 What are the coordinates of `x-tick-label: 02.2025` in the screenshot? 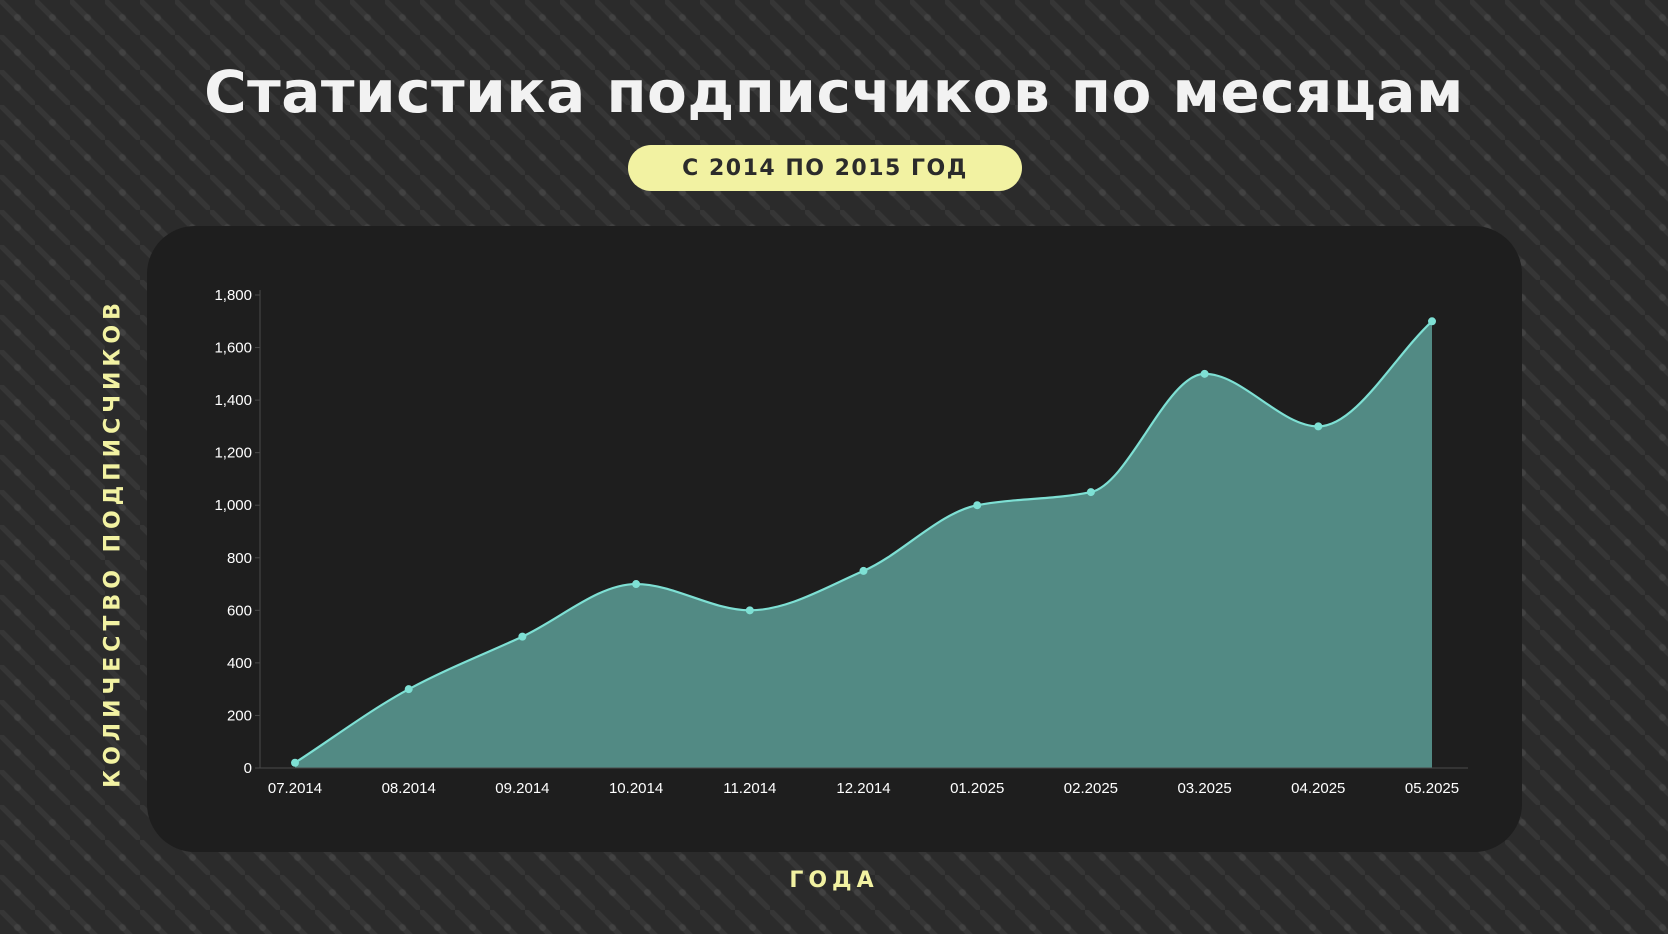 It's located at (1091, 788).